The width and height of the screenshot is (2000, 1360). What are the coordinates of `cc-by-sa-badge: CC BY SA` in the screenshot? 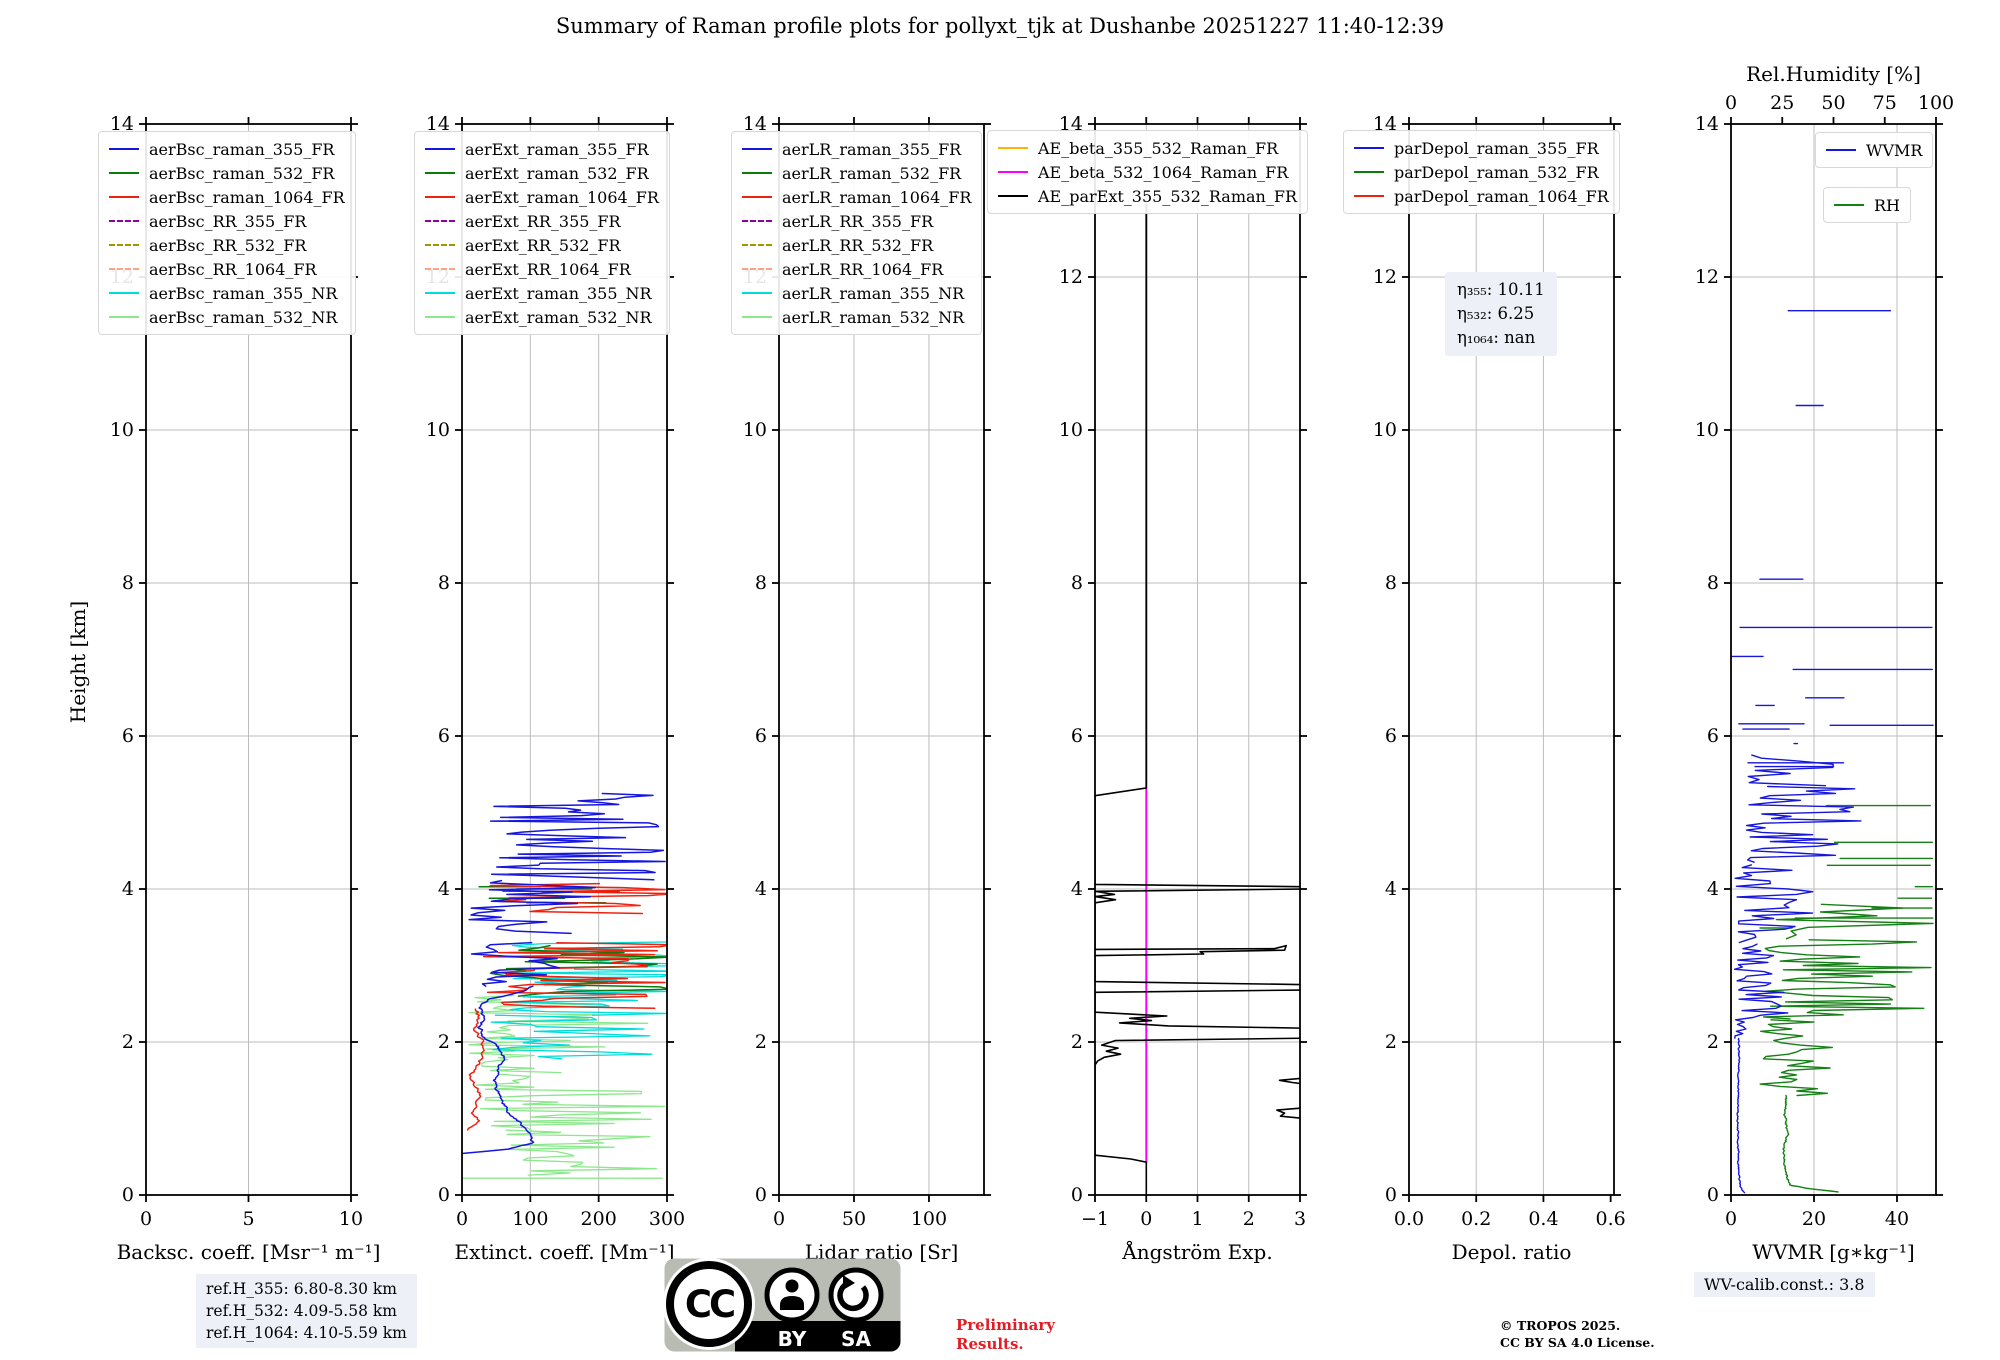 It's located at (782, 1305).